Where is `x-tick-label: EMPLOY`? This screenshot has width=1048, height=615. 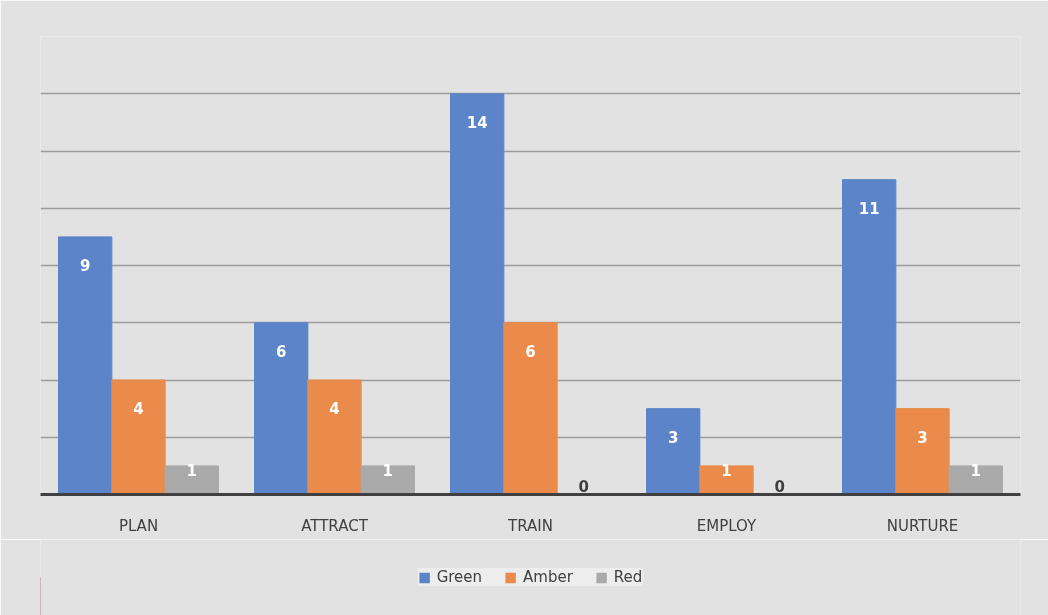 x-tick-label: EMPLOY is located at coordinates (727, 525).